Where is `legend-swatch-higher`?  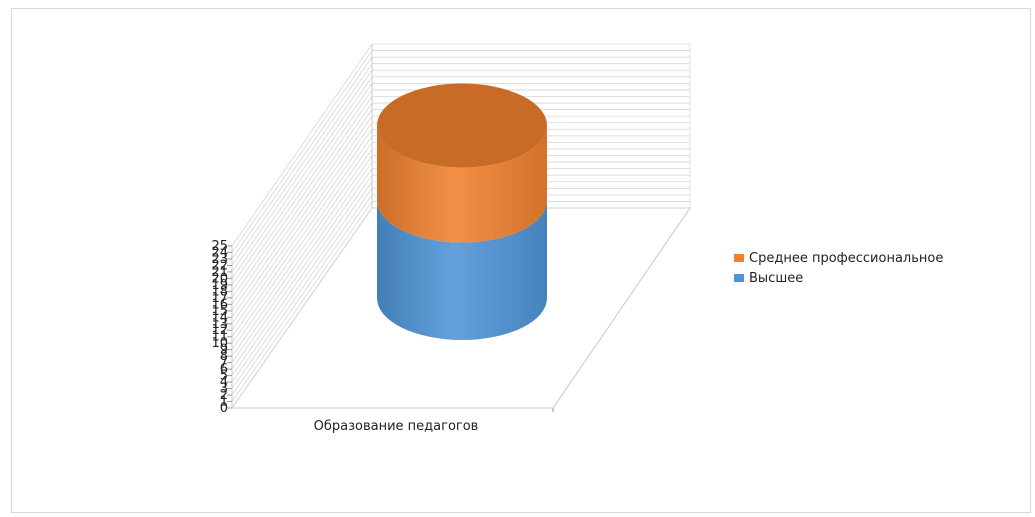 legend-swatch-higher is located at coordinates (739, 278).